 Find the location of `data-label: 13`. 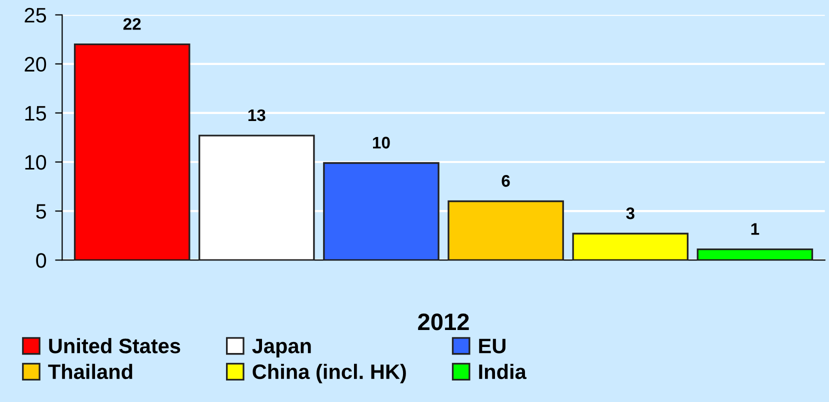

data-label: 13 is located at coordinates (257, 115).